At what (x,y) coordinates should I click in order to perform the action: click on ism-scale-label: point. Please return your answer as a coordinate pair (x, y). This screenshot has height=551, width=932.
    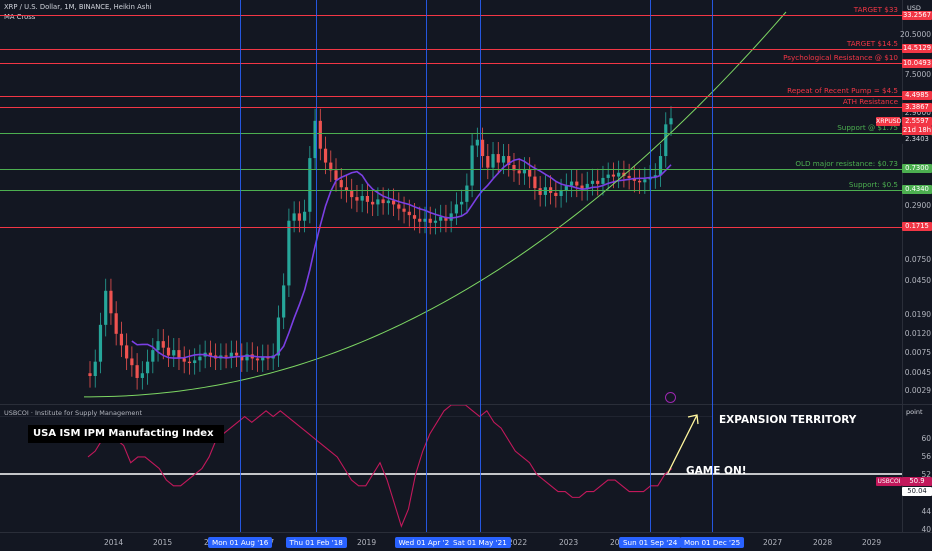
    Looking at the image, I should click on (914, 412).